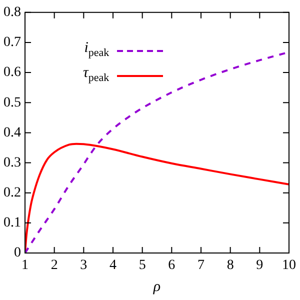  I want to click on x-tick-label: 5, so click(142, 266).